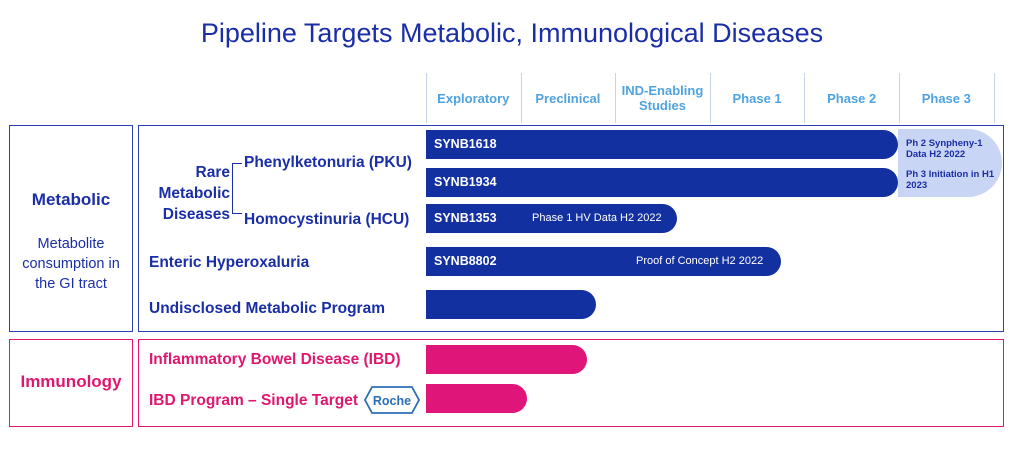 This screenshot has width=1024, height=449. I want to click on callout-text-2: Ph 3 Initiation in H1 2023, so click(950, 180).